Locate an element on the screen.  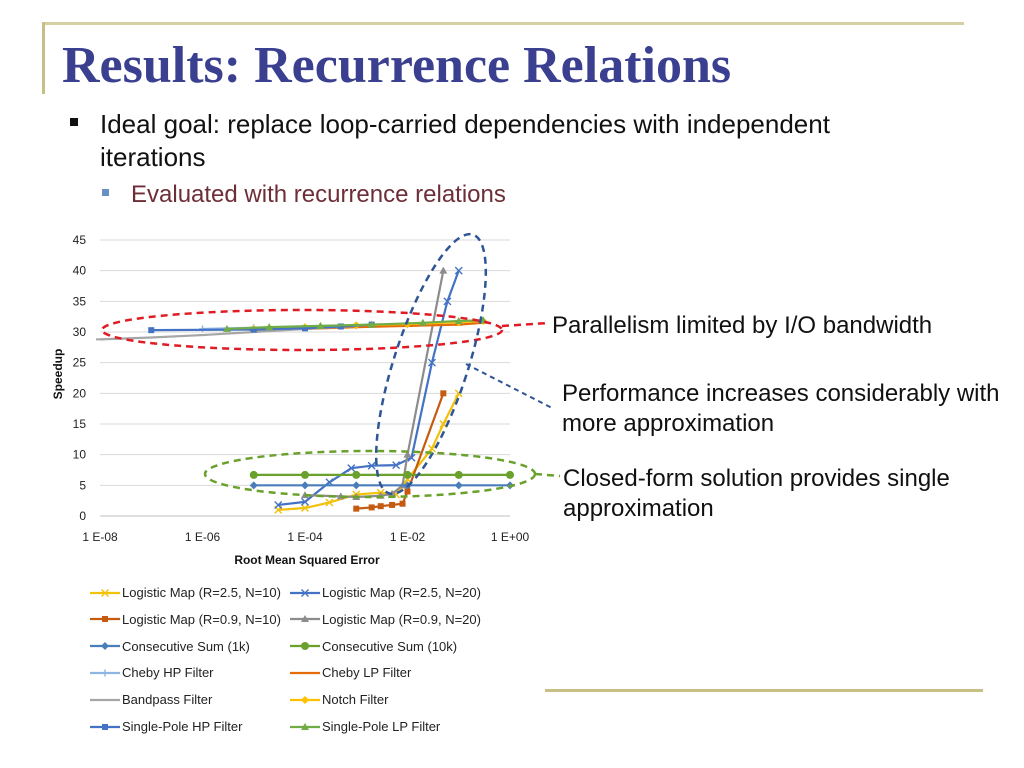
legend-item: Notch Filter is located at coordinates (339, 699).